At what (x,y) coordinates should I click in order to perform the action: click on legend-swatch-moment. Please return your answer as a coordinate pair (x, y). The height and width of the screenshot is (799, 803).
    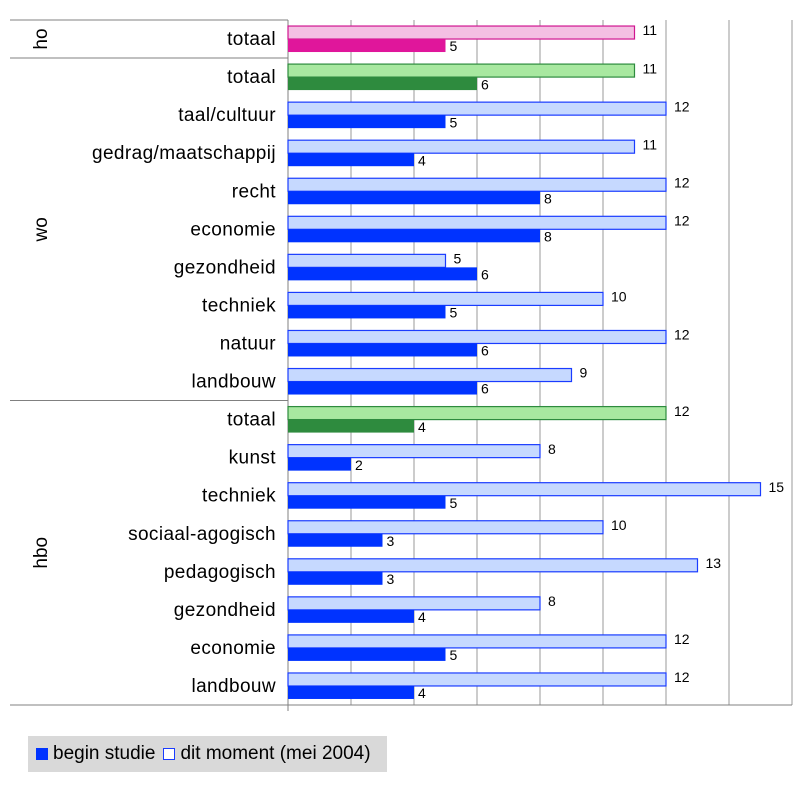
    Looking at the image, I should click on (169, 754).